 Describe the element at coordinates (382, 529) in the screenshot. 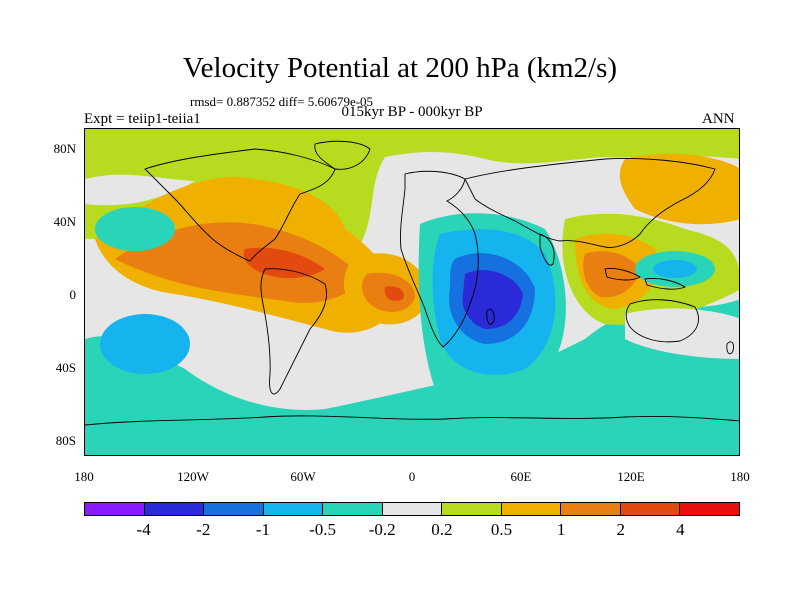

I see `colorbar-label: -0.2` at that location.